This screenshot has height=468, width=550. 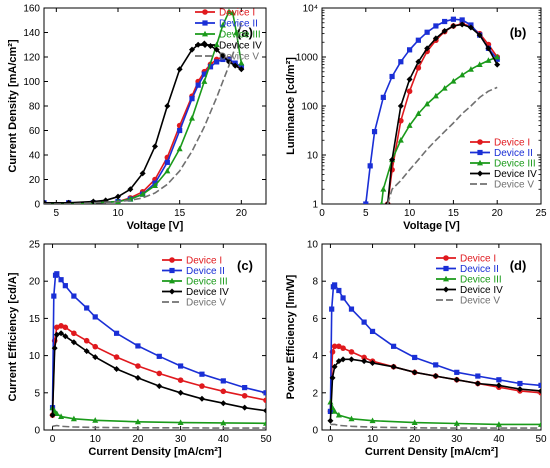 I want to click on y-tick-label: 40, so click(x=35, y=156).